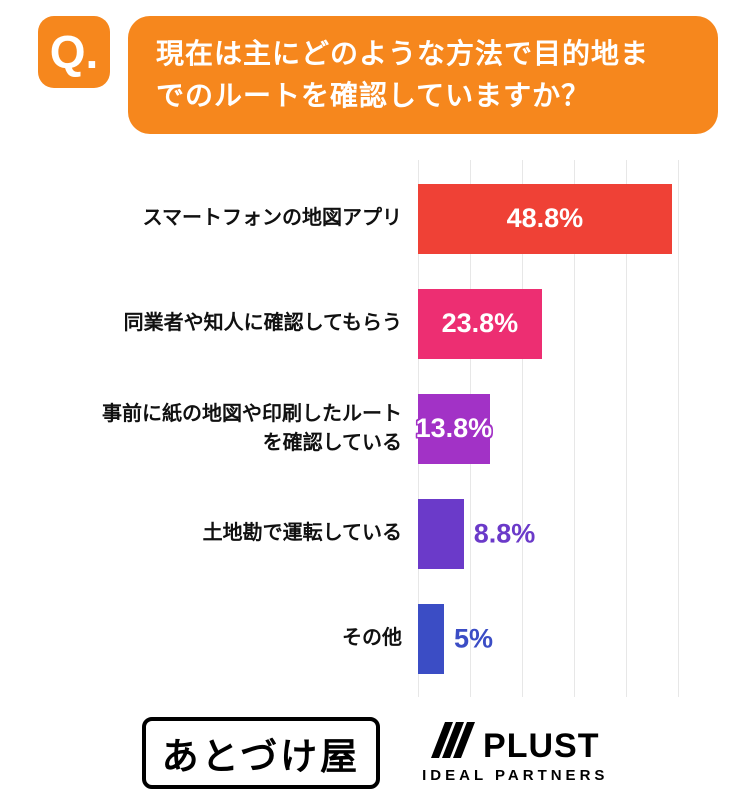 This screenshot has width=750, height=800. I want to click on value-label: 5%, so click(474, 638).